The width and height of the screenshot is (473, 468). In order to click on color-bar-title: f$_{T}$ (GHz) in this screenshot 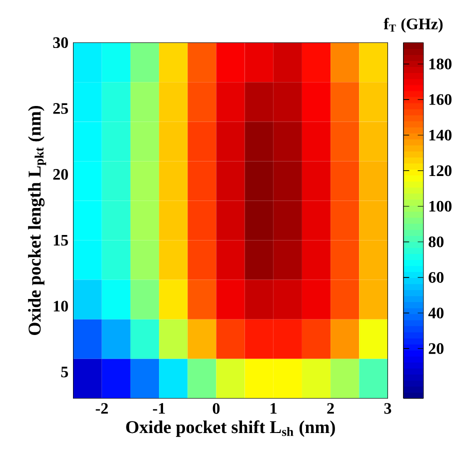, I will do `click(413, 25)`.